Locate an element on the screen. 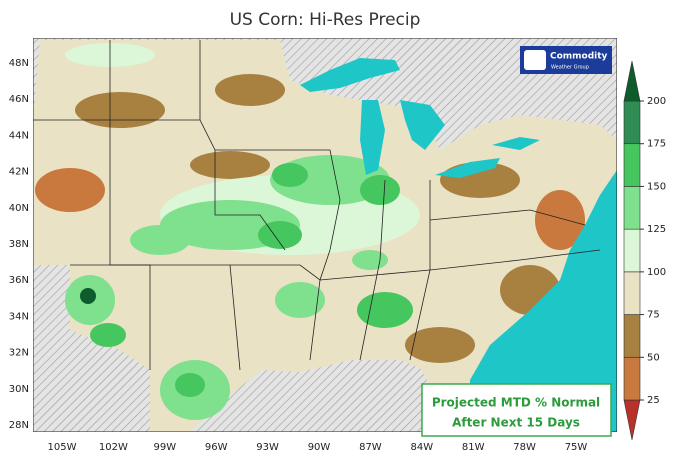 The height and width of the screenshot is (475, 680). longitude-label: 93W is located at coordinates (267, 447).